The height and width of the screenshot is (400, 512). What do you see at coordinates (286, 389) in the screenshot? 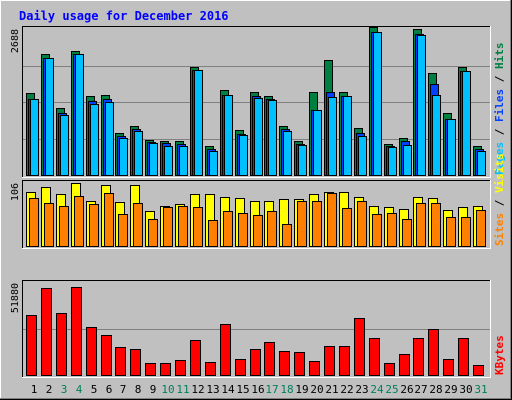
I see `day-label-18: 18` at bounding box center [286, 389].